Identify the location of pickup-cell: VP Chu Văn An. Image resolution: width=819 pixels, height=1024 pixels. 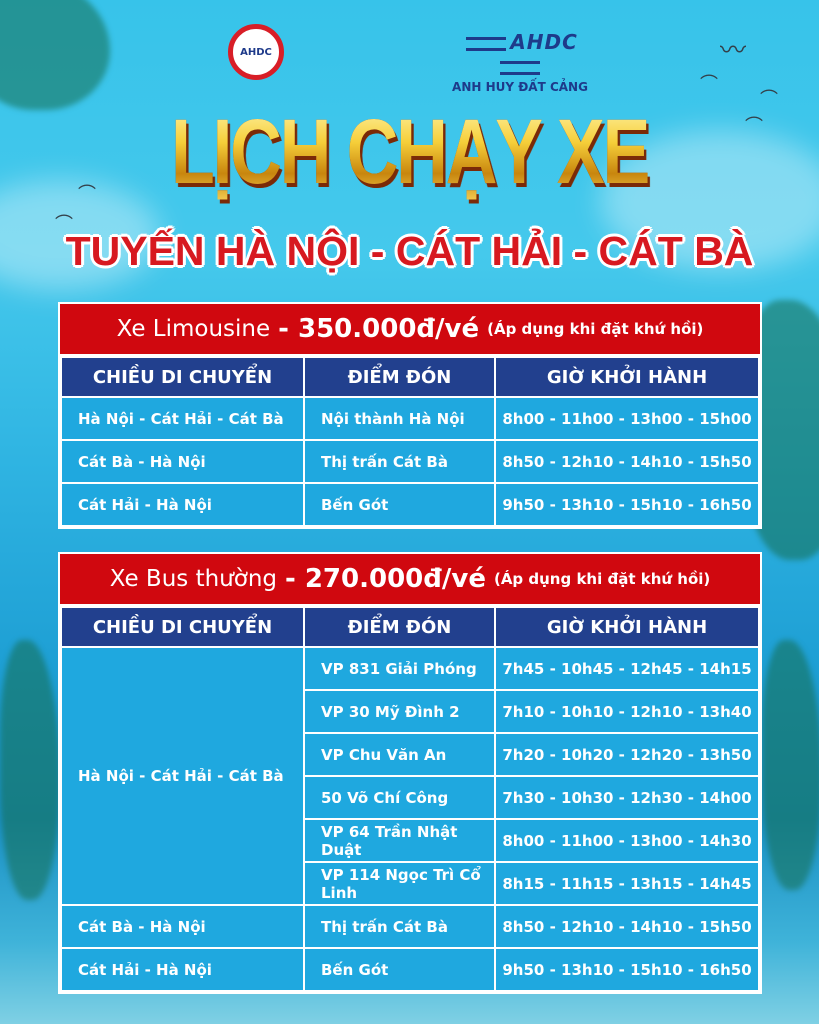
(399, 754).